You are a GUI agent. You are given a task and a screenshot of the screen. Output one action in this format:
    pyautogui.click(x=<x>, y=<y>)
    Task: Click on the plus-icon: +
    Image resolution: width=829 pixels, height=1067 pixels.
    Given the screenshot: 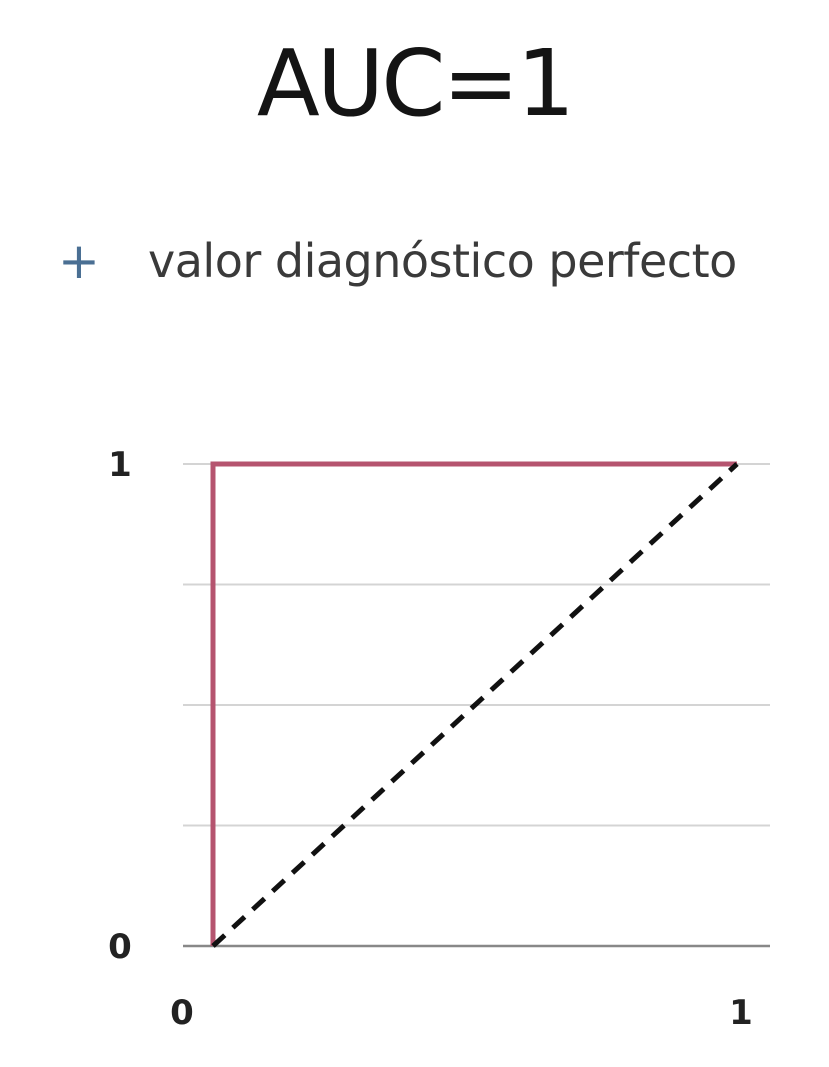 What is the action you would take?
    pyautogui.click(x=79, y=261)
    